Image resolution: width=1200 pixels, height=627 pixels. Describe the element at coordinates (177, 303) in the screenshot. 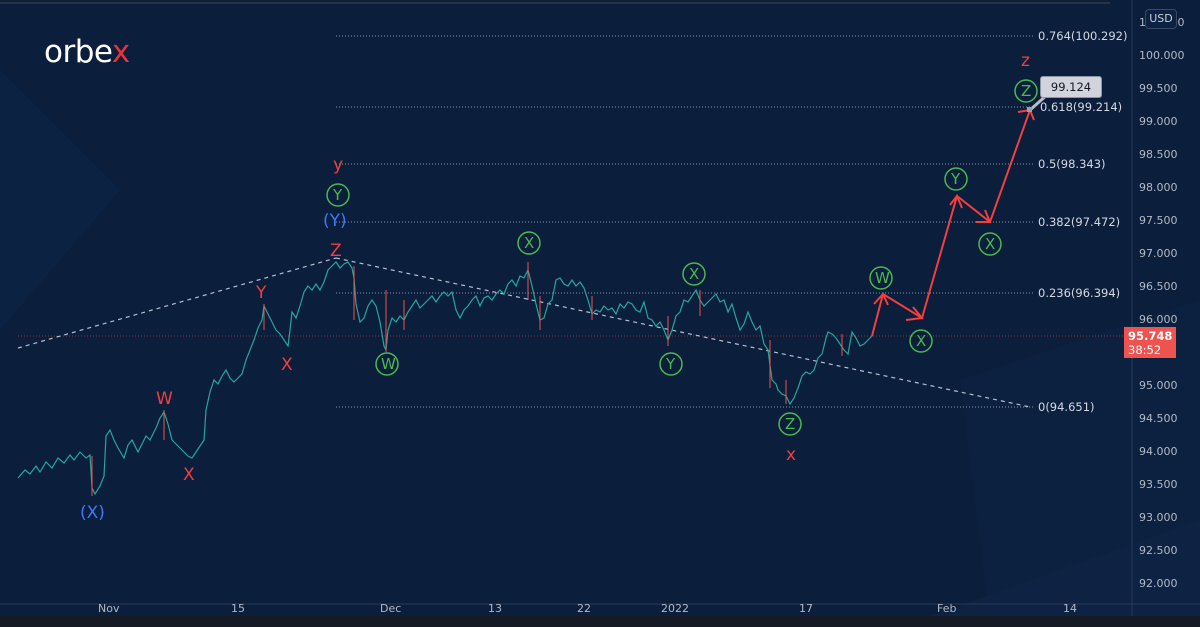

I see `trendline-rising` at that location.